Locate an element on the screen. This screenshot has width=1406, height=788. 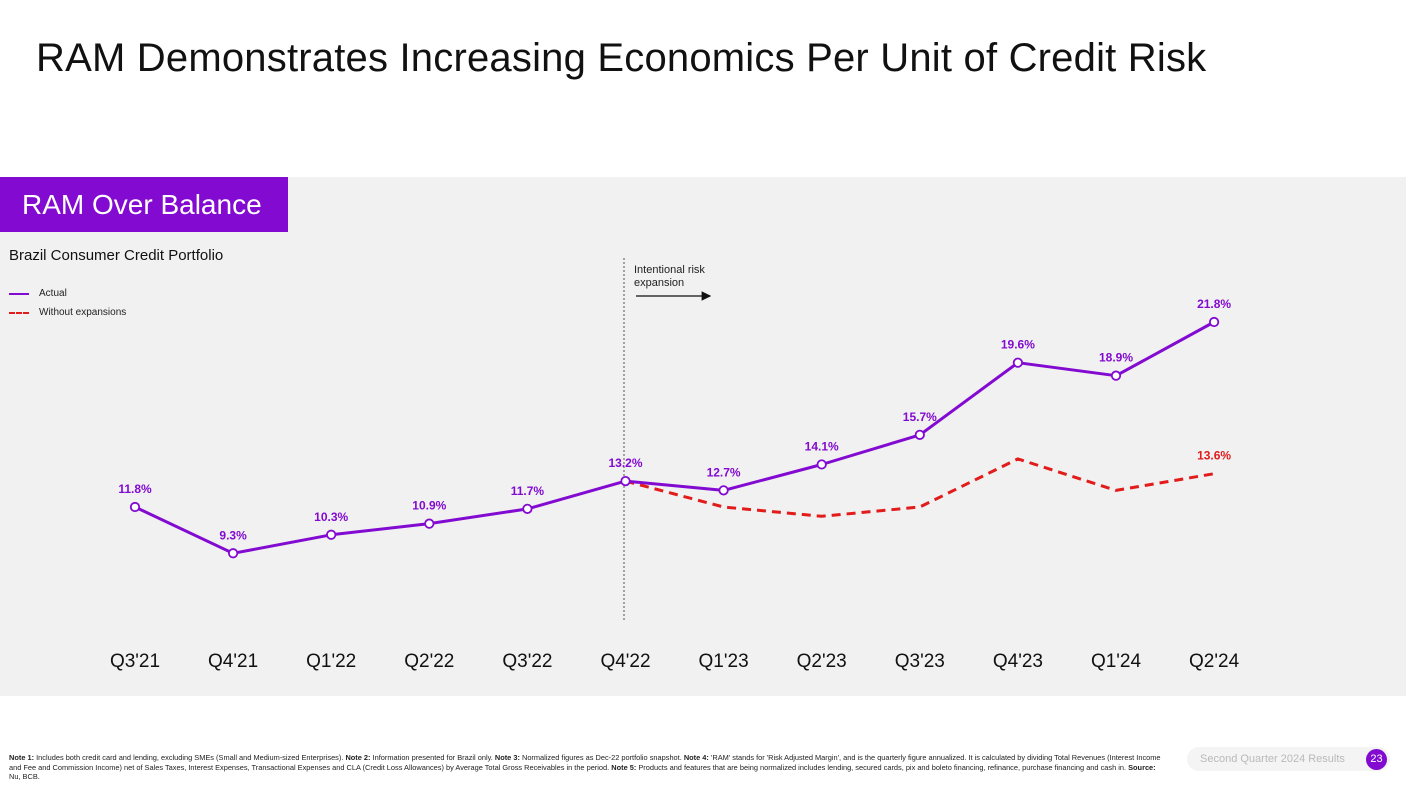
chart-title: Brazil Consumer Credit Portfolio is located at coordinates (116, 255).